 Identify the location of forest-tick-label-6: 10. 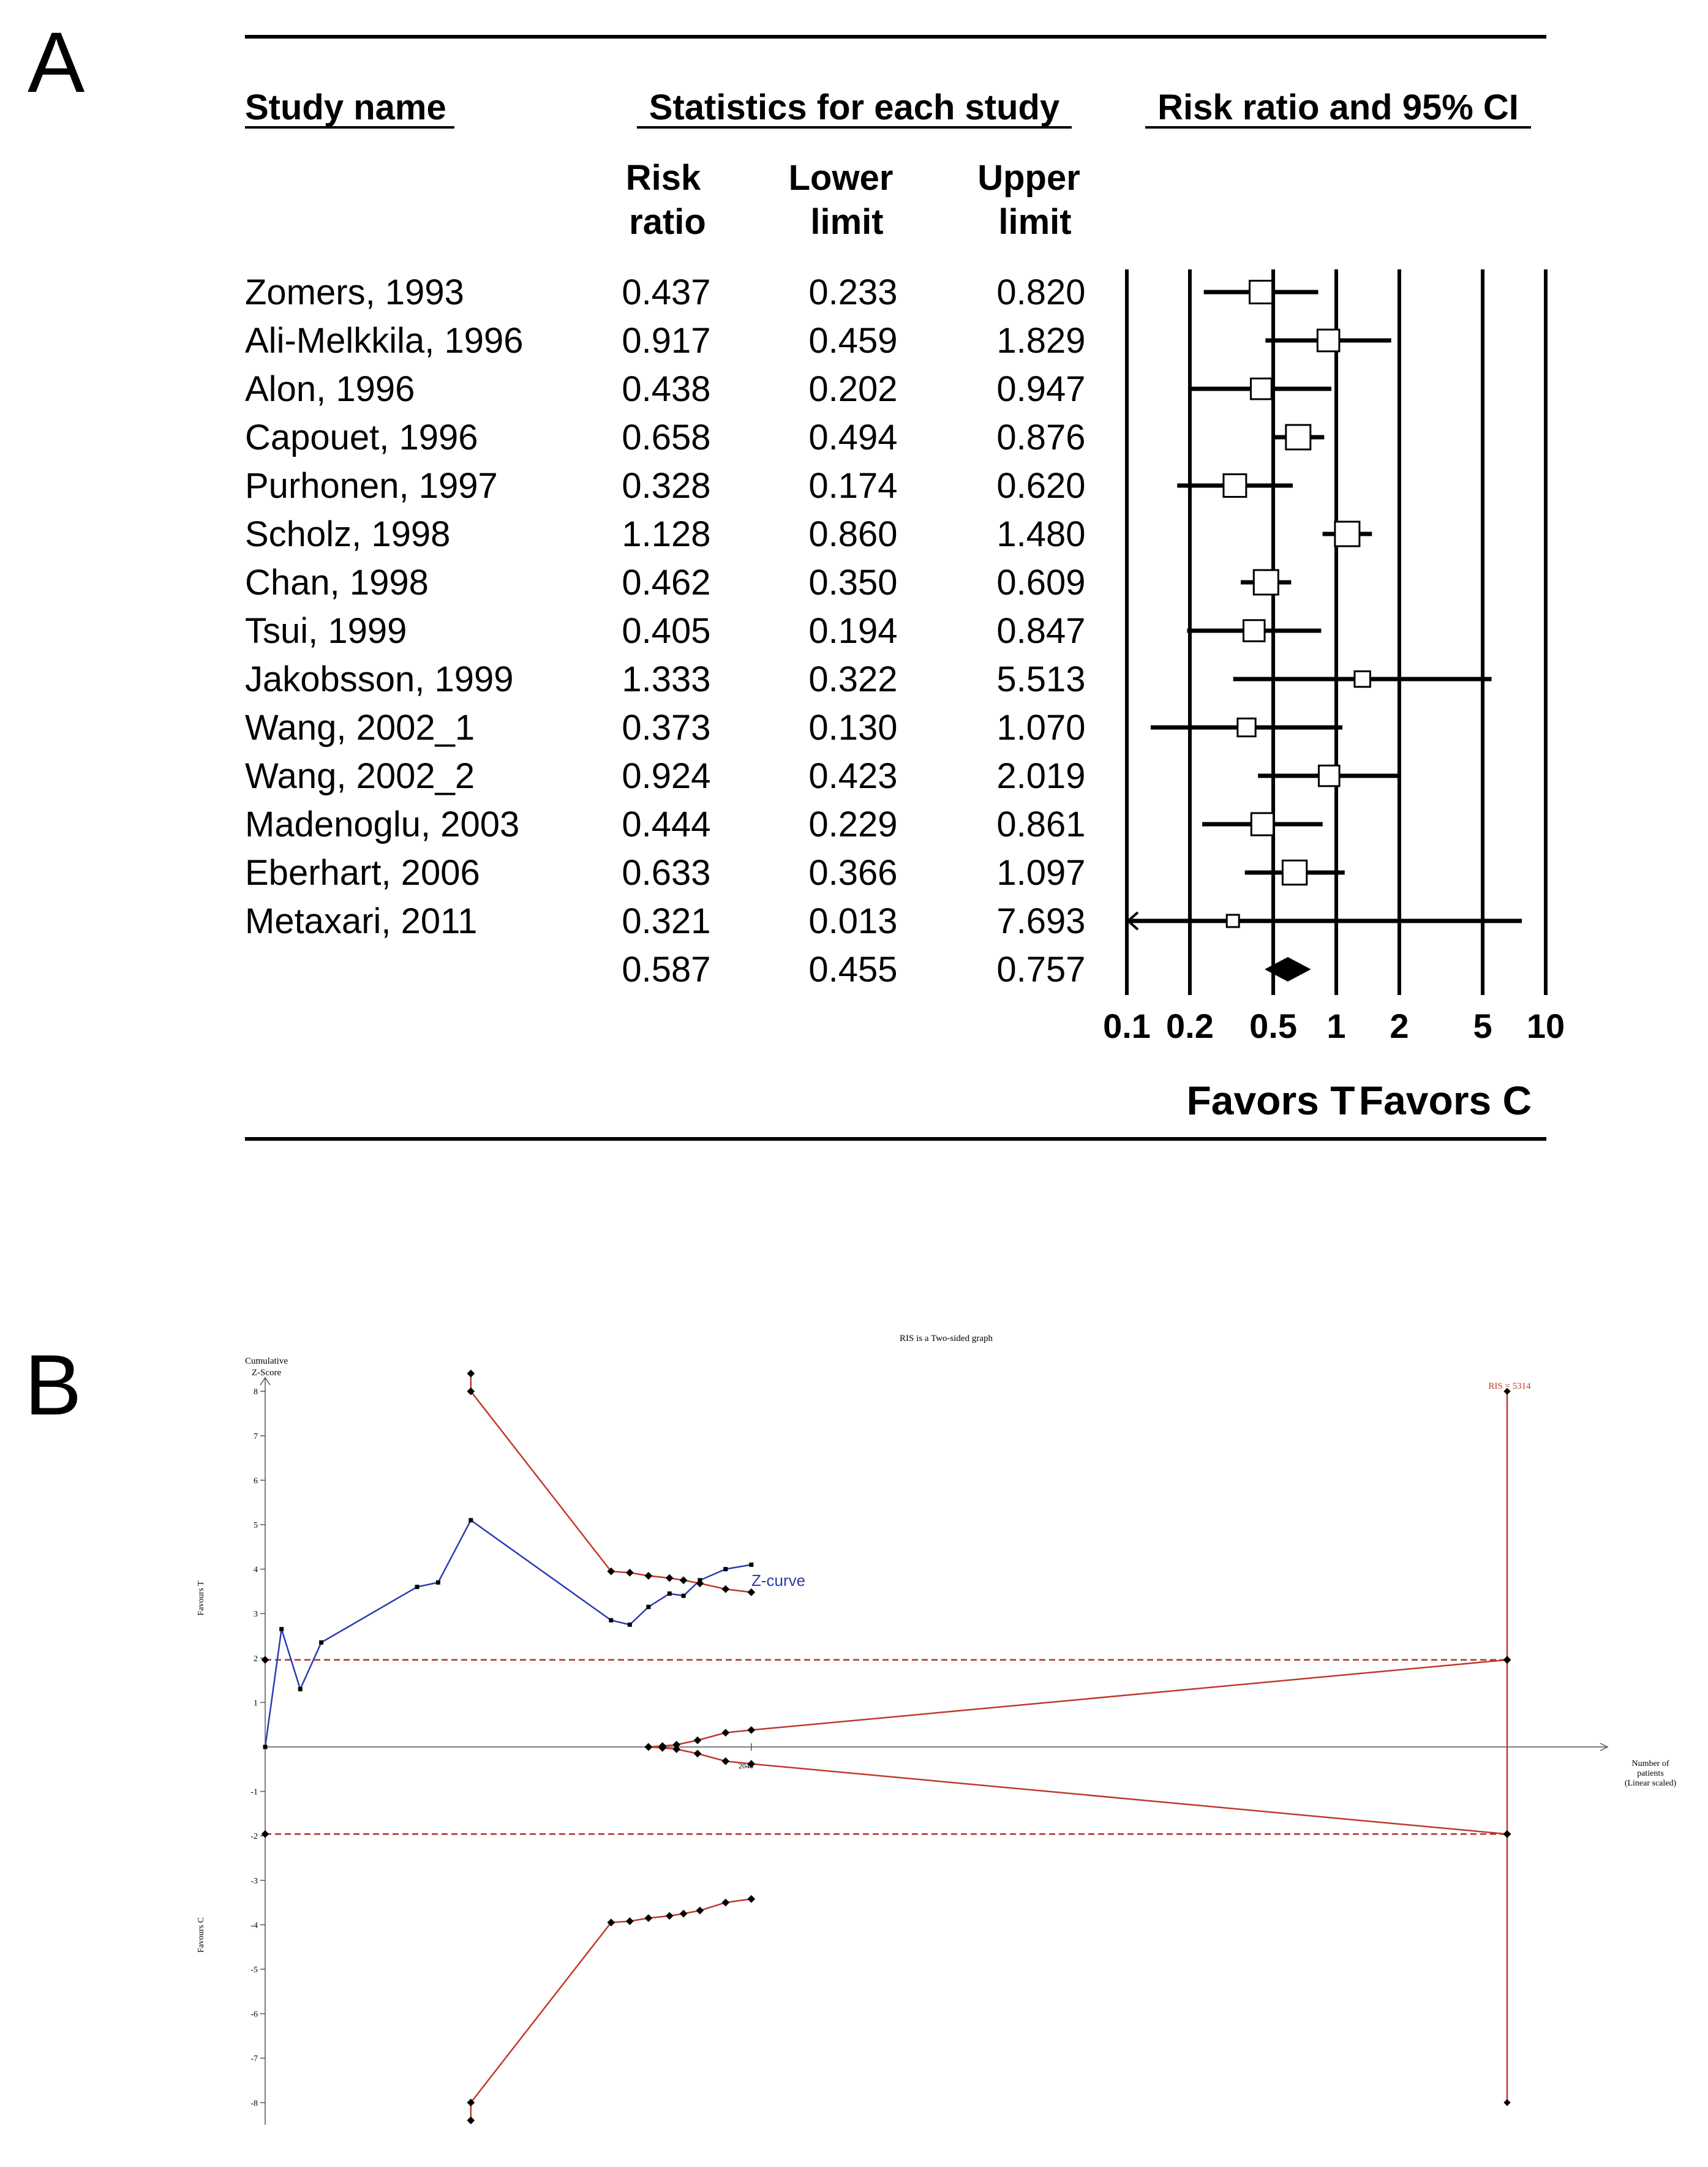
(1546, 1026).